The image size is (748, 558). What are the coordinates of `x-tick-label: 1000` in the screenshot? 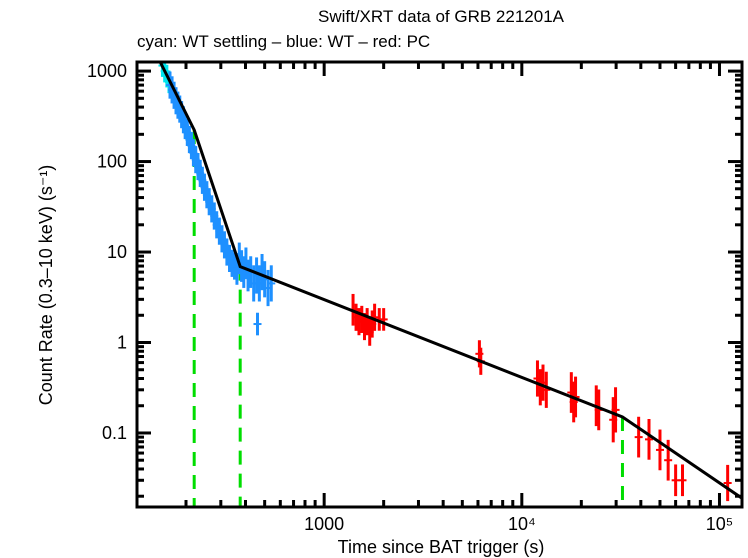 It's located at (324, 524).